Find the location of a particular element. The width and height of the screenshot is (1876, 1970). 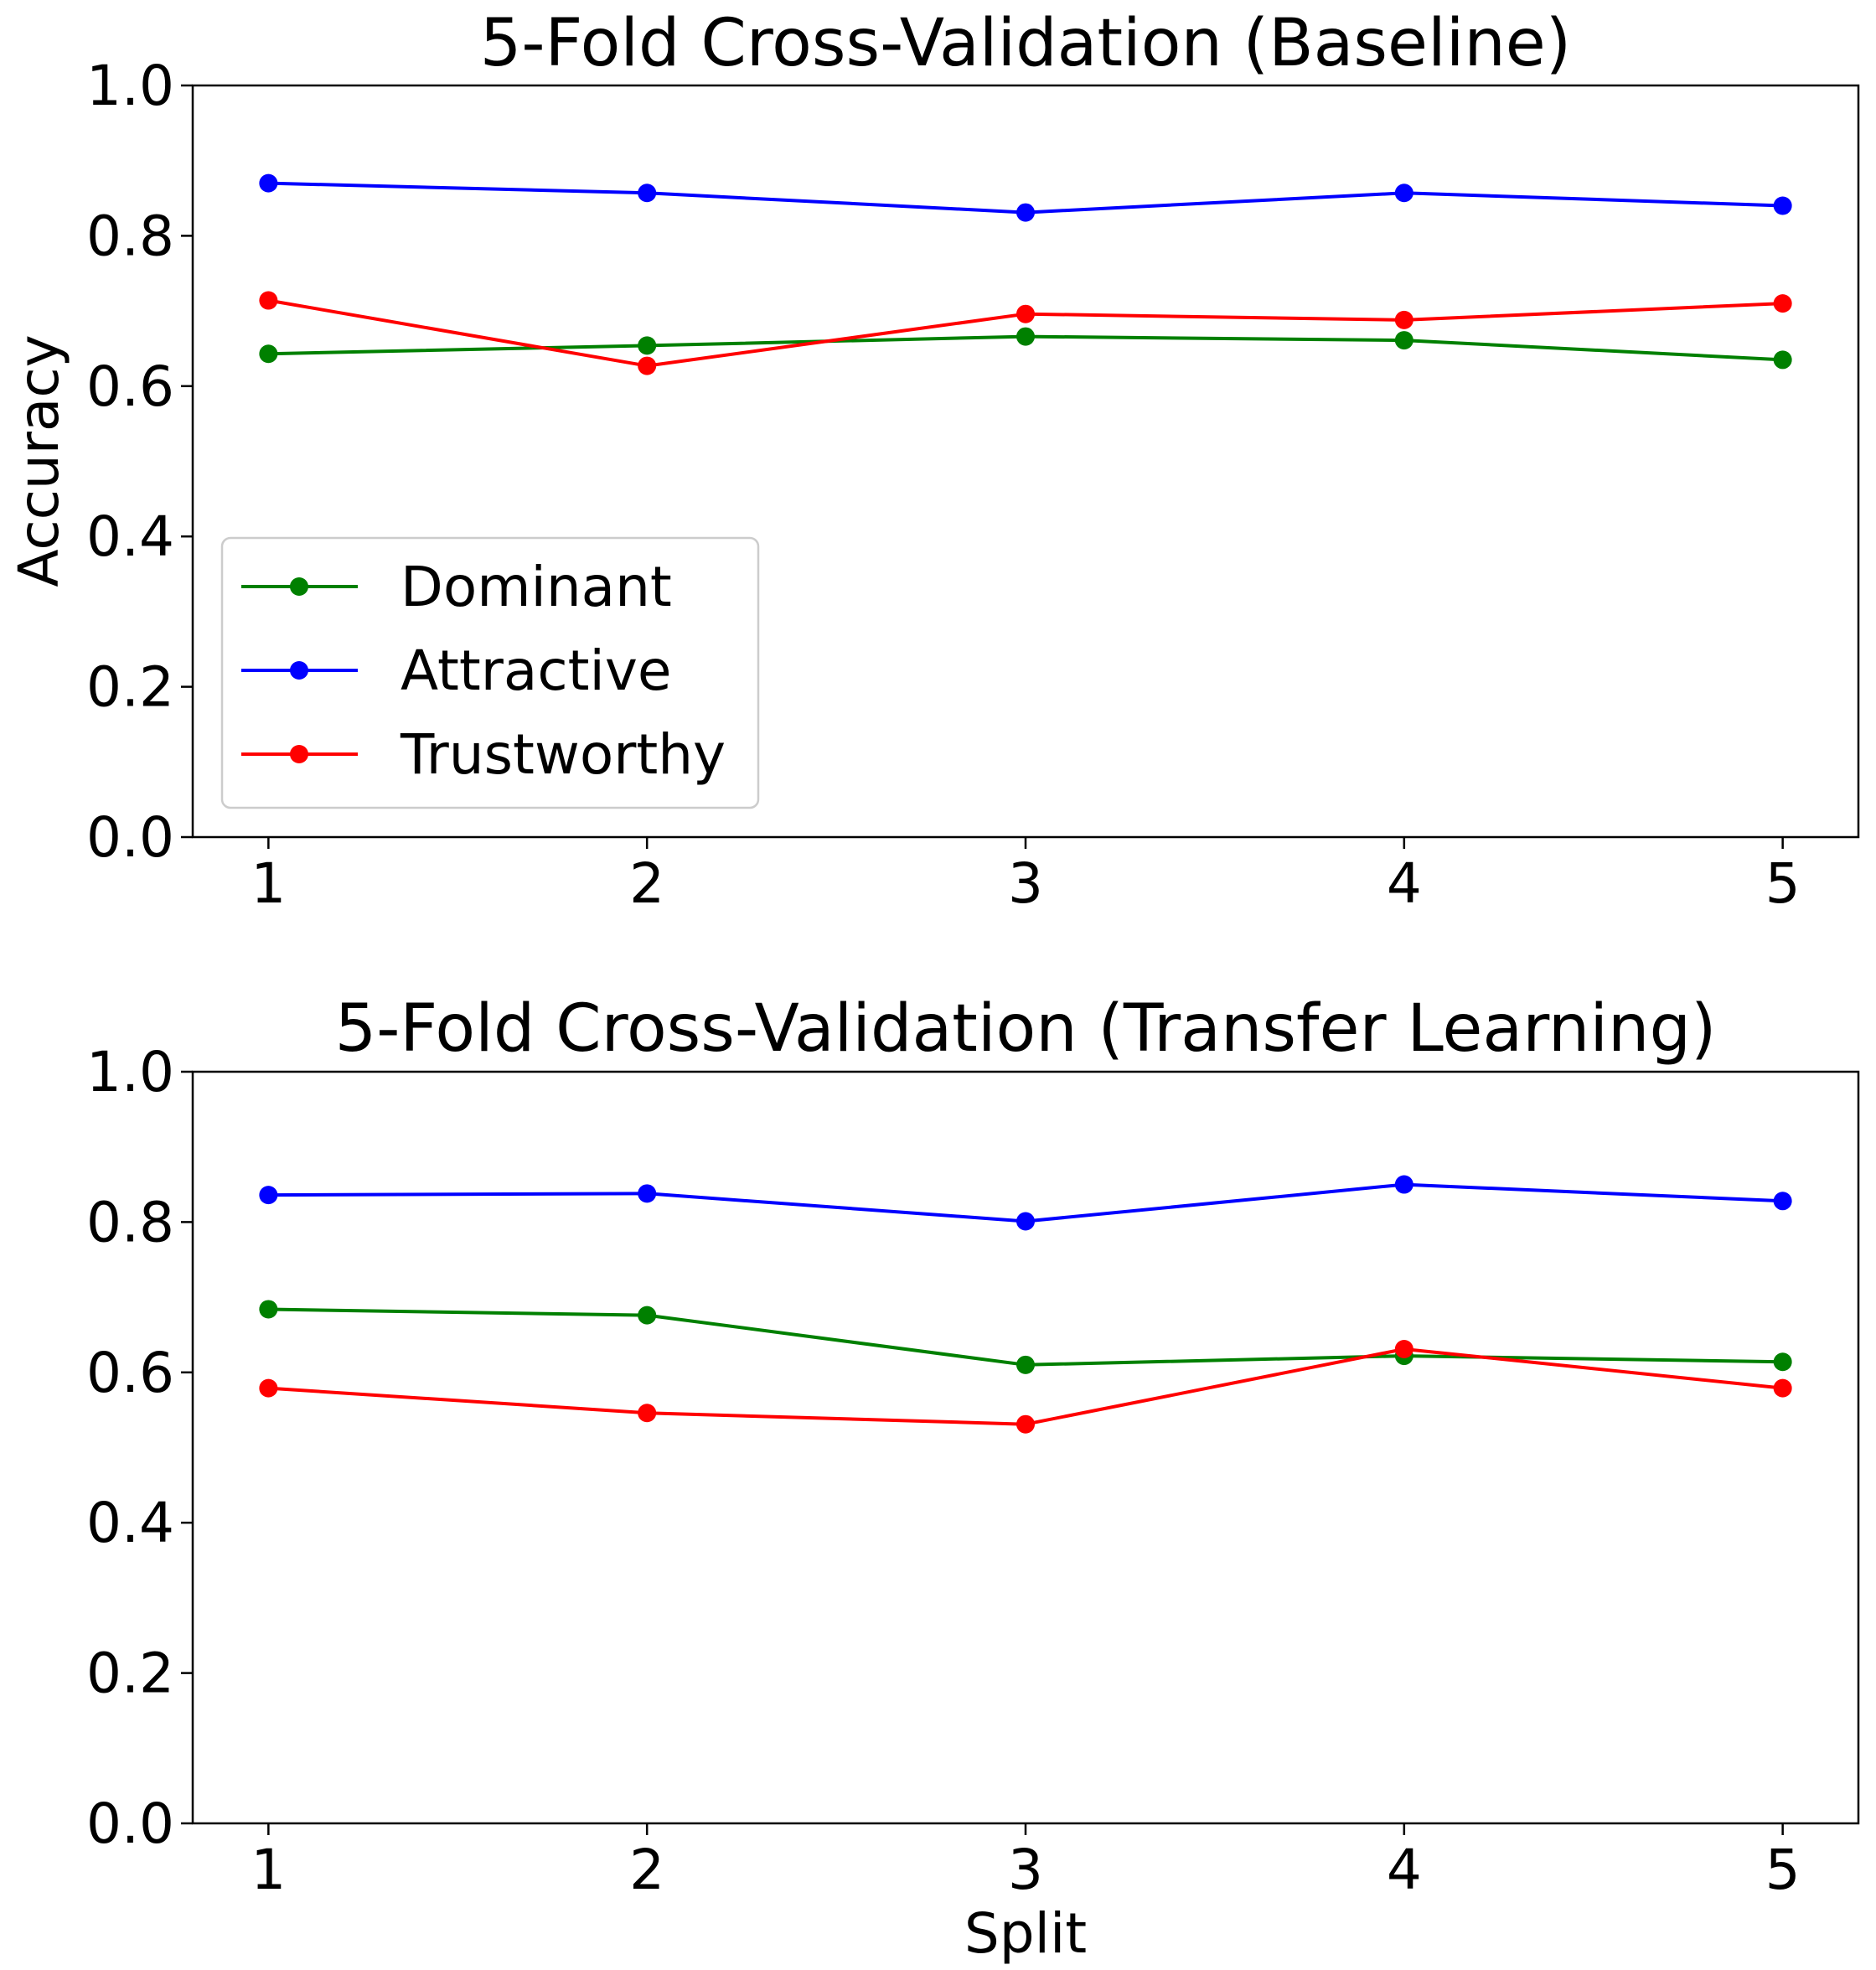

baseline-y-axis-label: Accuracy is located at coordinates (39, 461).